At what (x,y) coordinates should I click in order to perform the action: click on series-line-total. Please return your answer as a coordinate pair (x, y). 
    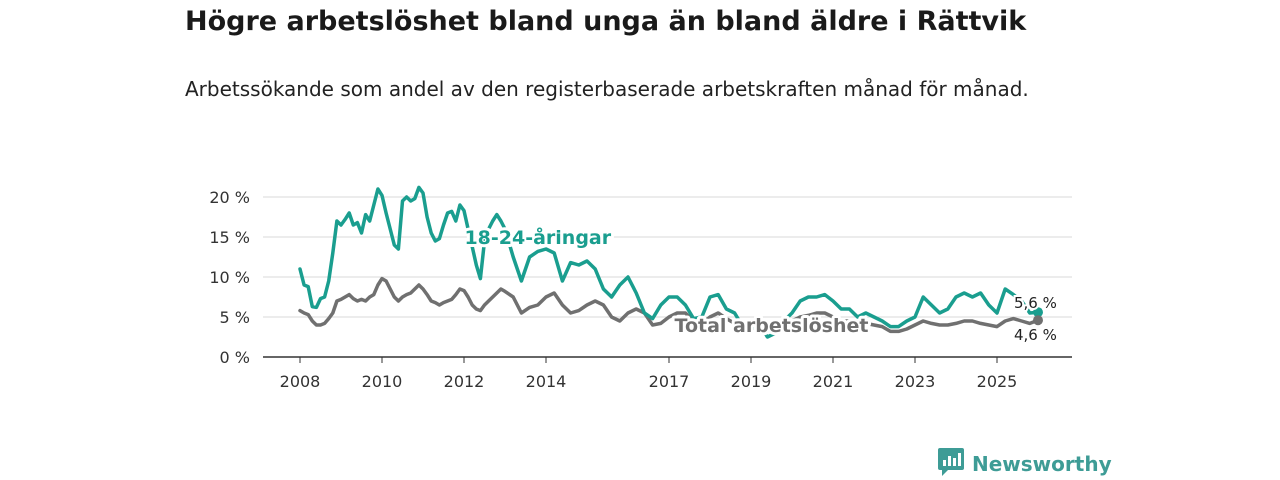
    Looking at the image, I should click on (669, 305).